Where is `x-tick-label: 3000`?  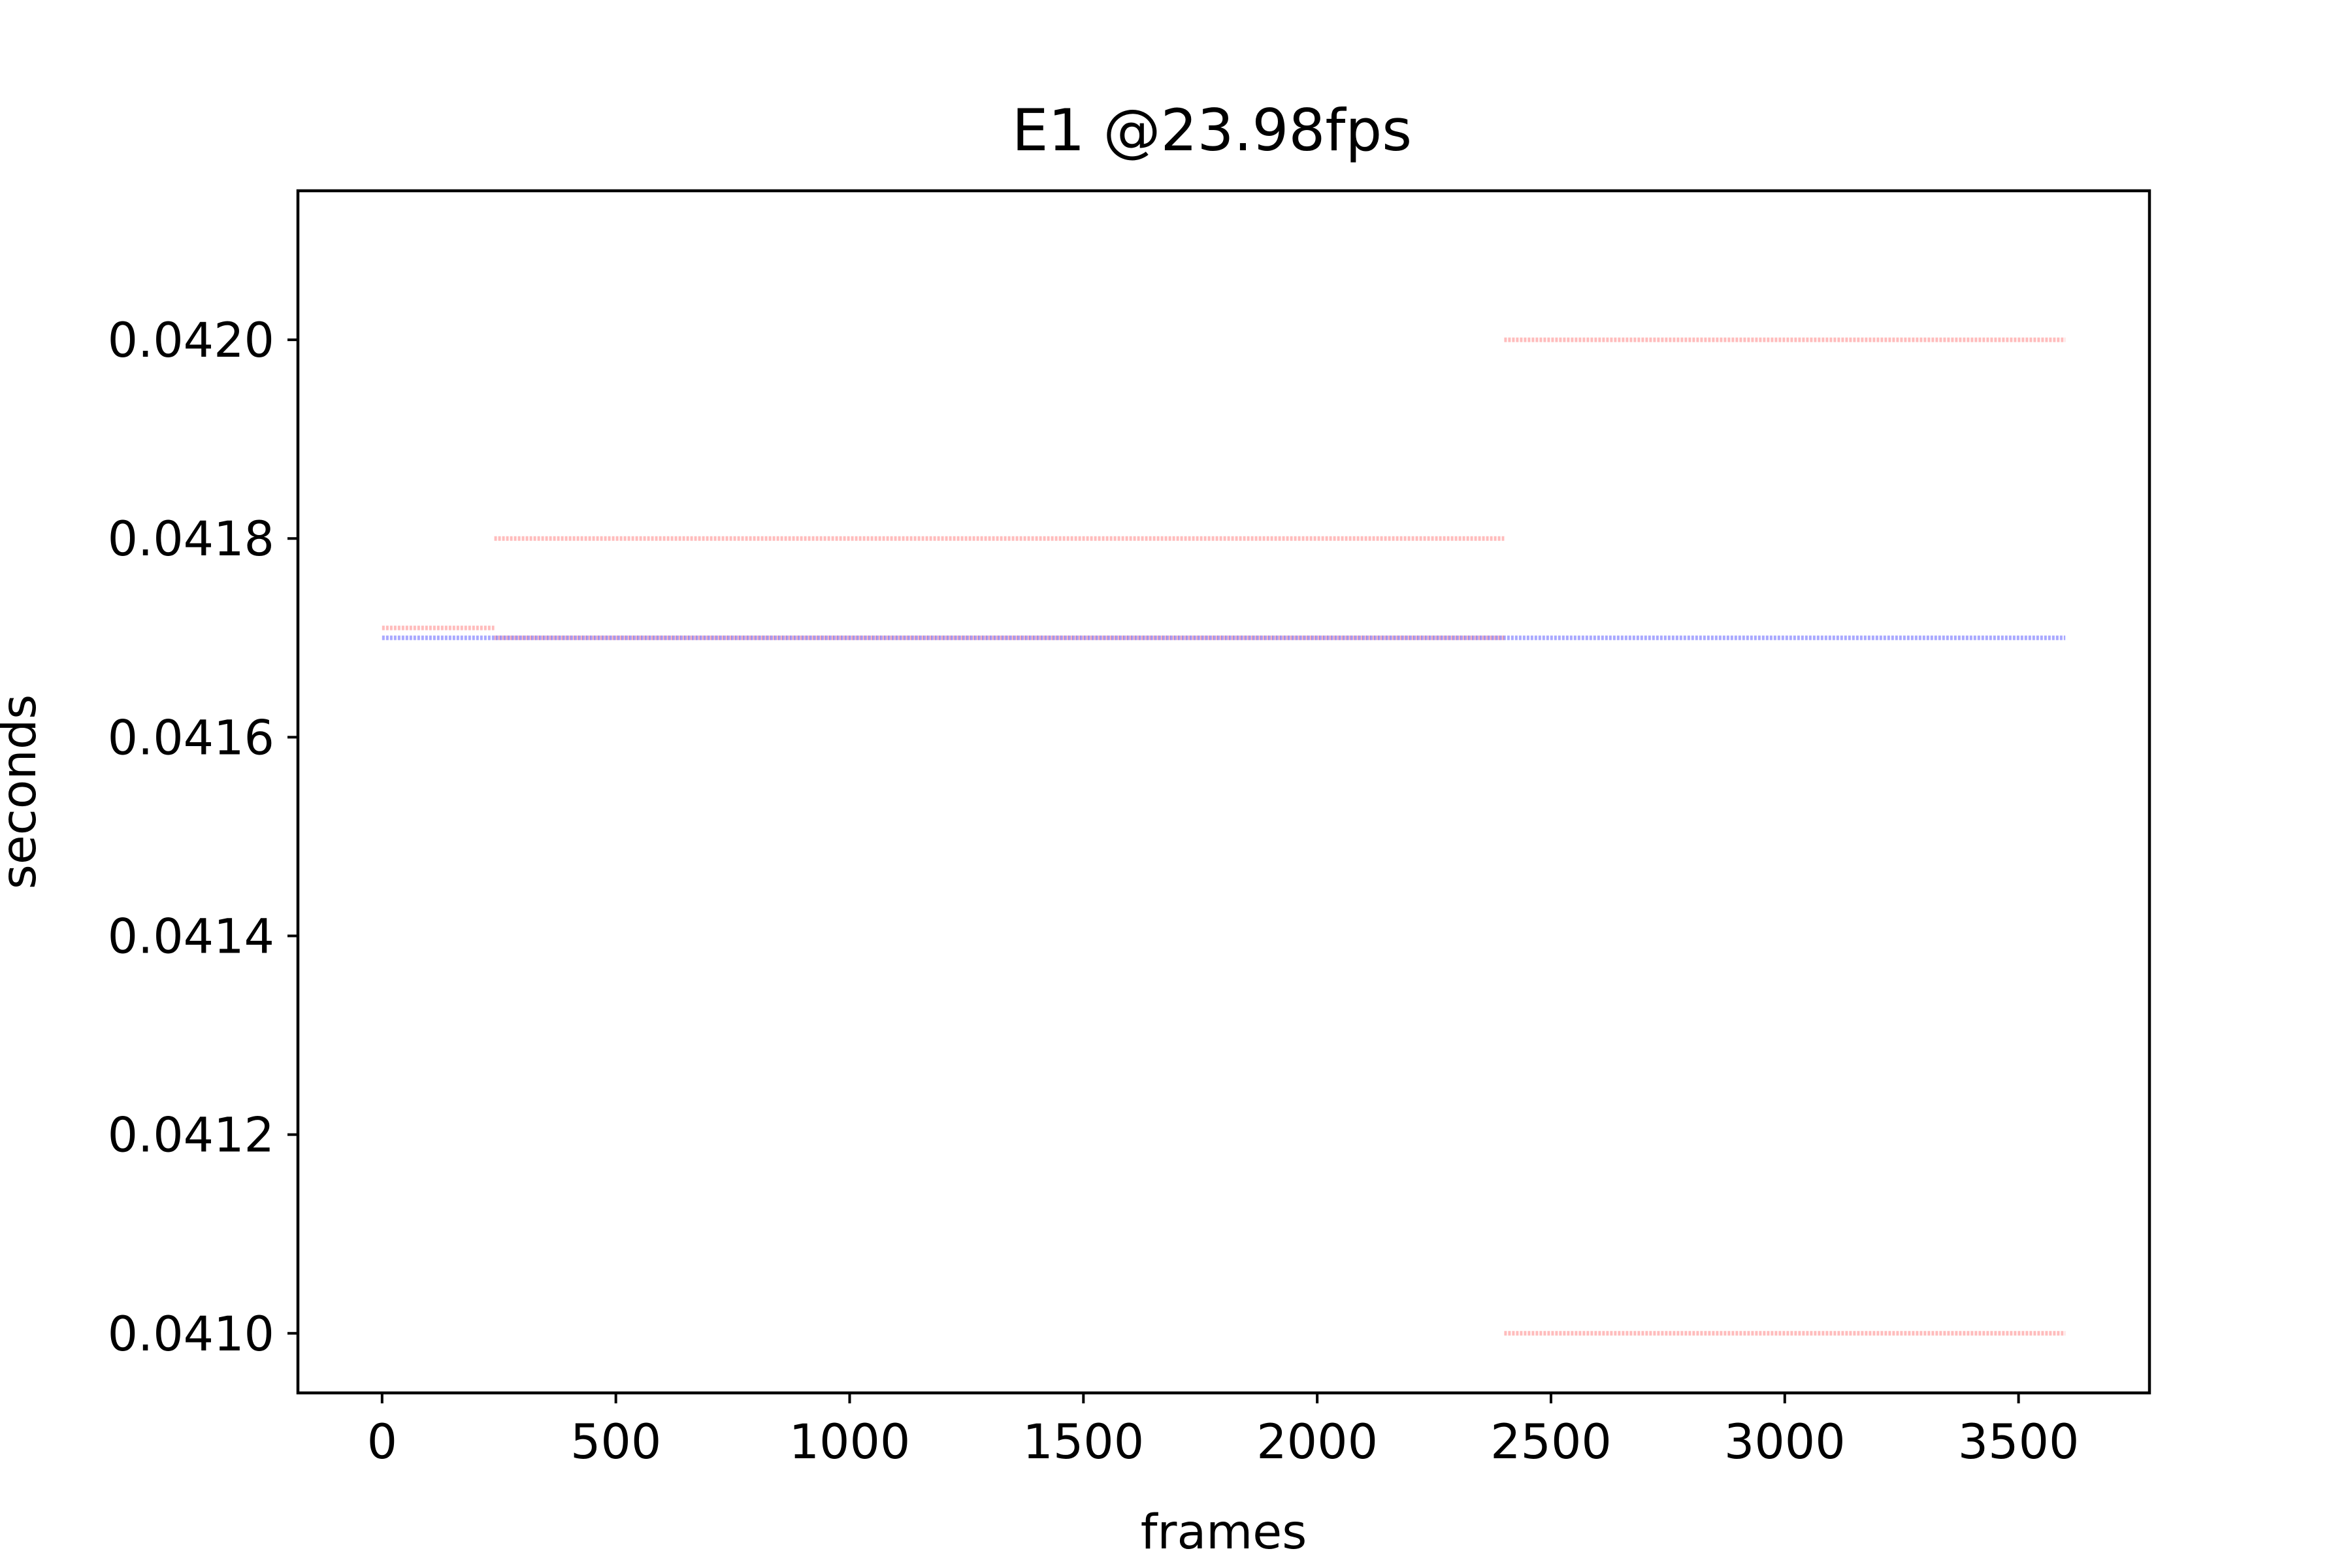
x-tick-label: 3000 is located at coordinates (1785, 1442).